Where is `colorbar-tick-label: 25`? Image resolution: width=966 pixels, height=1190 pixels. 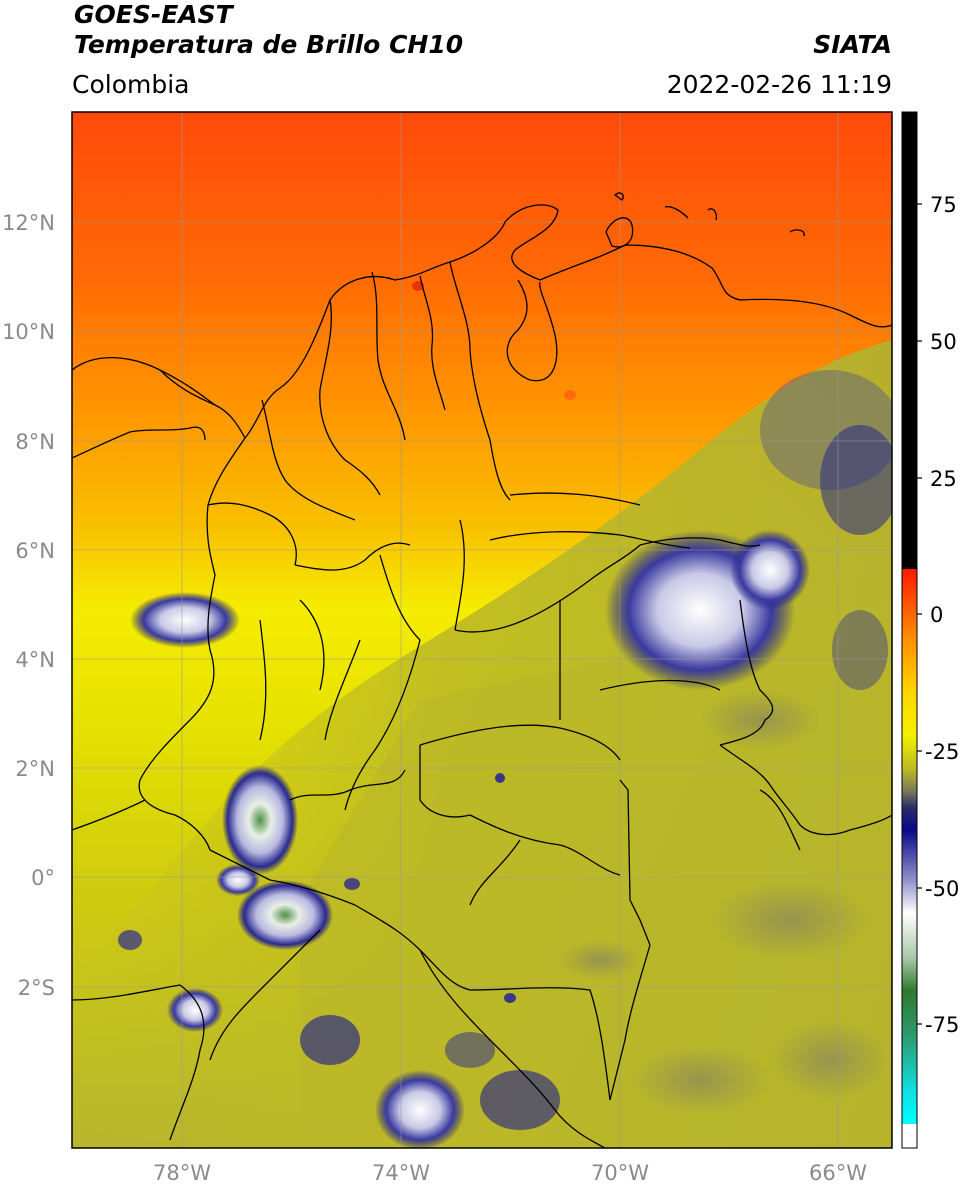 colorbar-tick-label: 25 is located at coordinates (943, 479).